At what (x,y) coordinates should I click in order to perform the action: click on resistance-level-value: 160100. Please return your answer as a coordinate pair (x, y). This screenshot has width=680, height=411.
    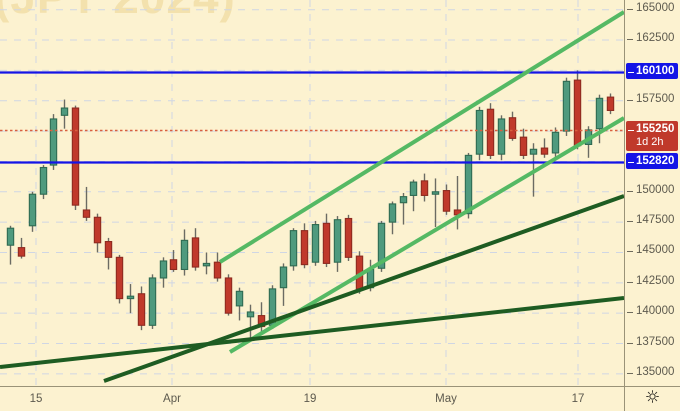
    Looking at the image, I should click on (655, 71).